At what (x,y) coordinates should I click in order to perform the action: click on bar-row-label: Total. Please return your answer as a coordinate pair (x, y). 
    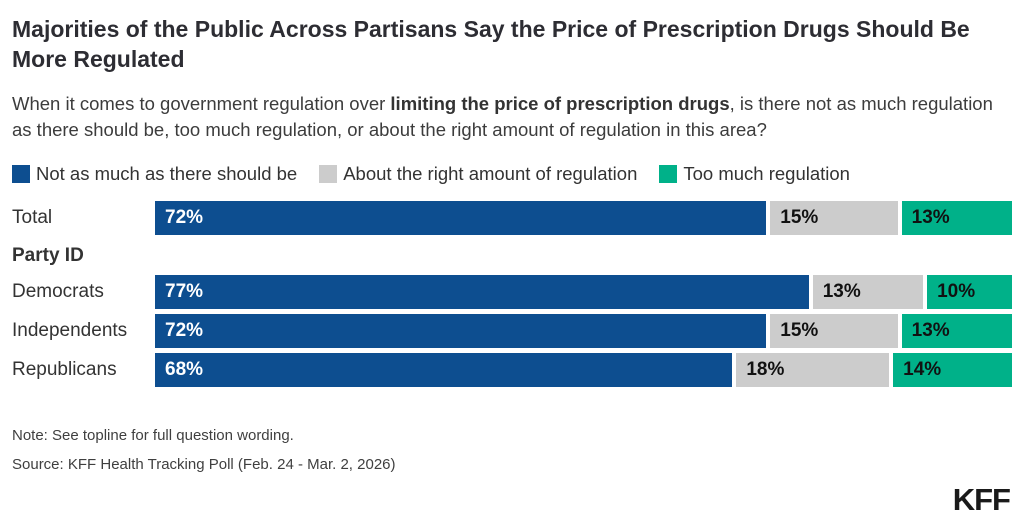
    Looking at the image, I should click on (32, 218).